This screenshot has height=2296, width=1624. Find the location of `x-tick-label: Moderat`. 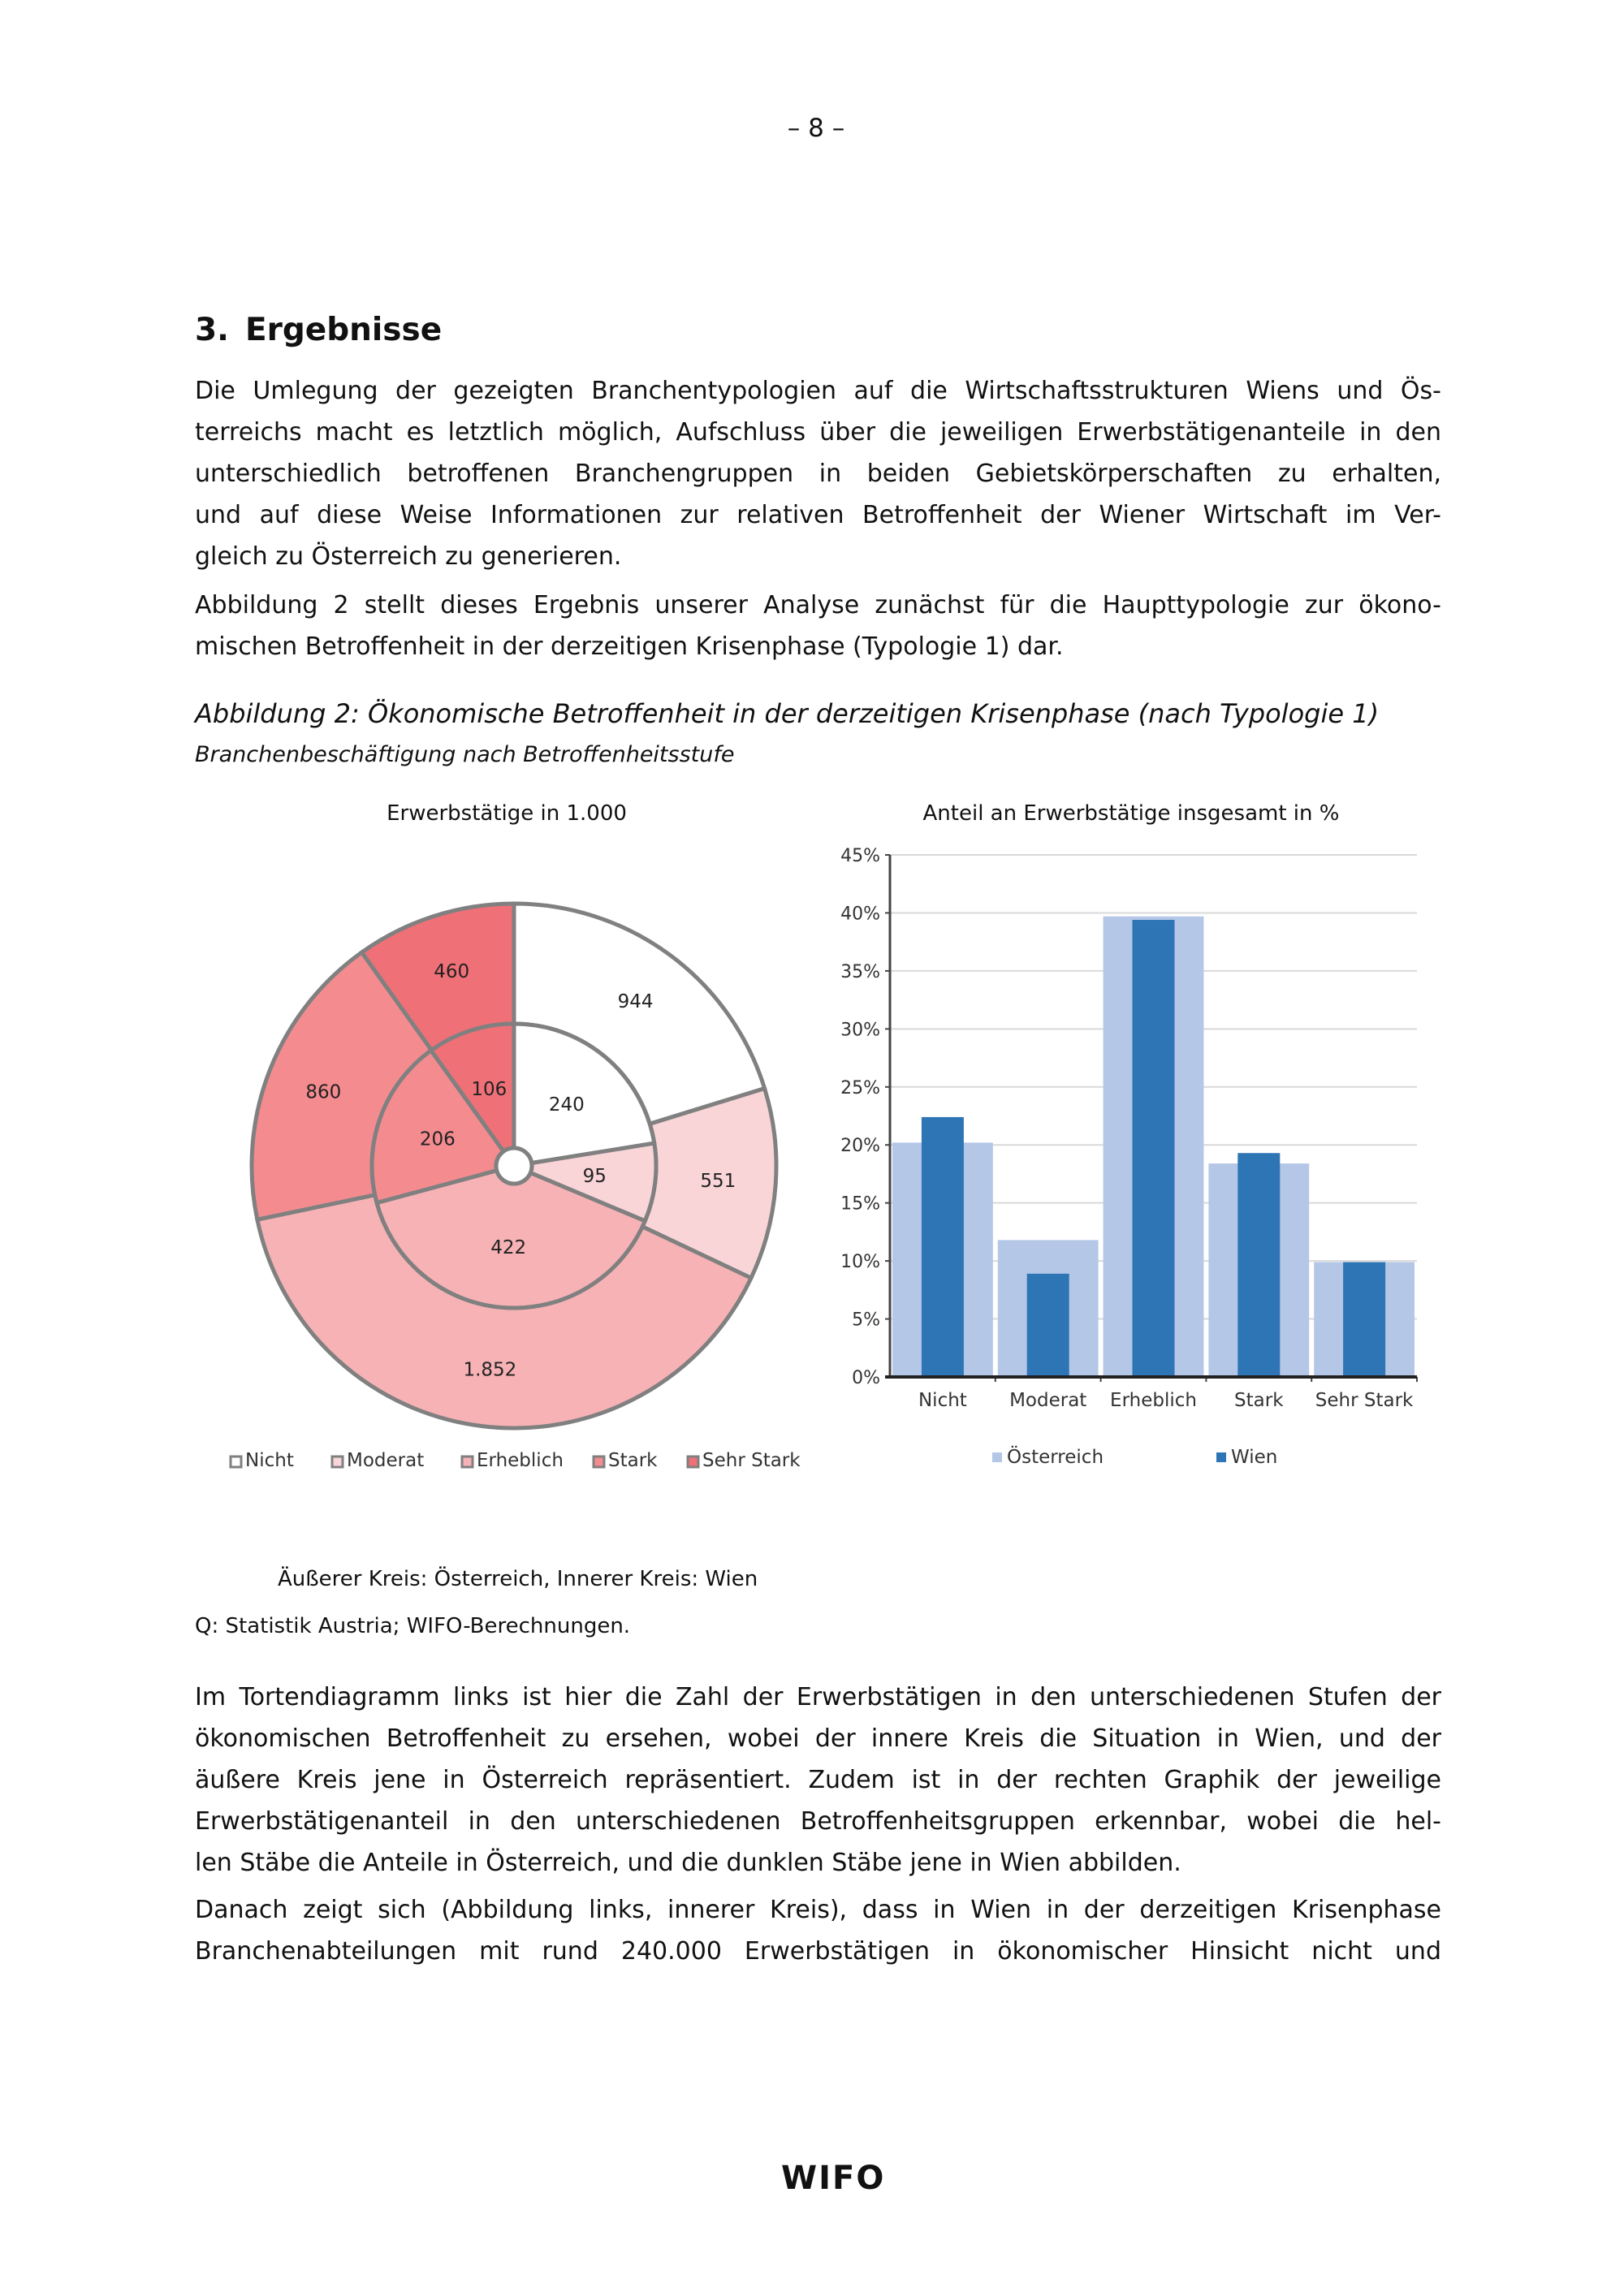

x-tick-label: Moderat is located at coordinates (1048, 1400).